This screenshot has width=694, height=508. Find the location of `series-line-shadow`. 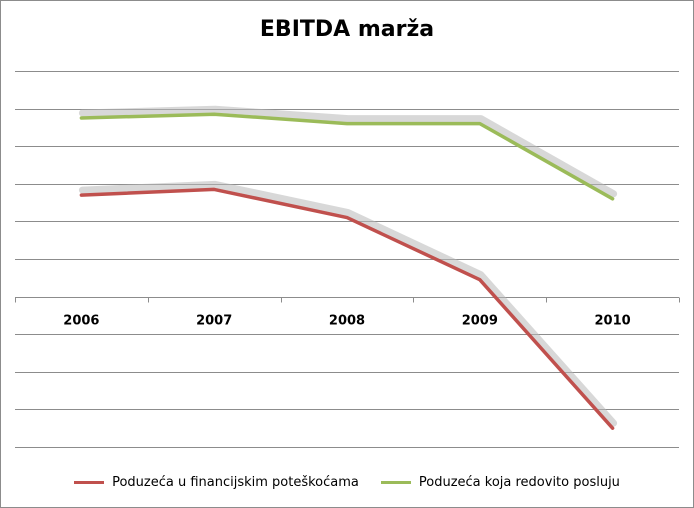

series-line-shadow is located at coordinates (348, 151).